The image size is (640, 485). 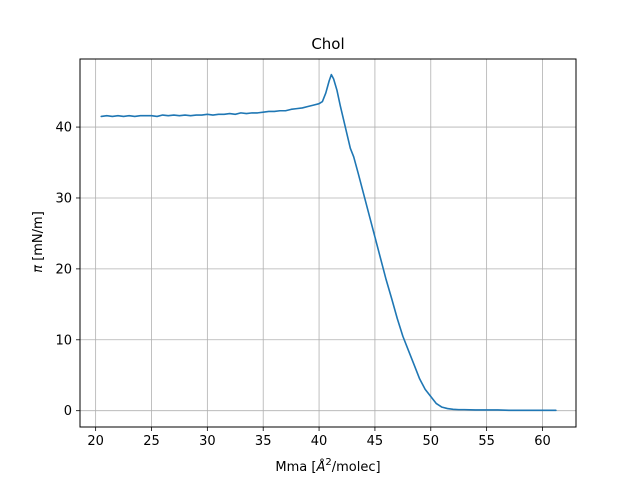 I want to click on y-tick-label: 10, so click(x=63, y=340).